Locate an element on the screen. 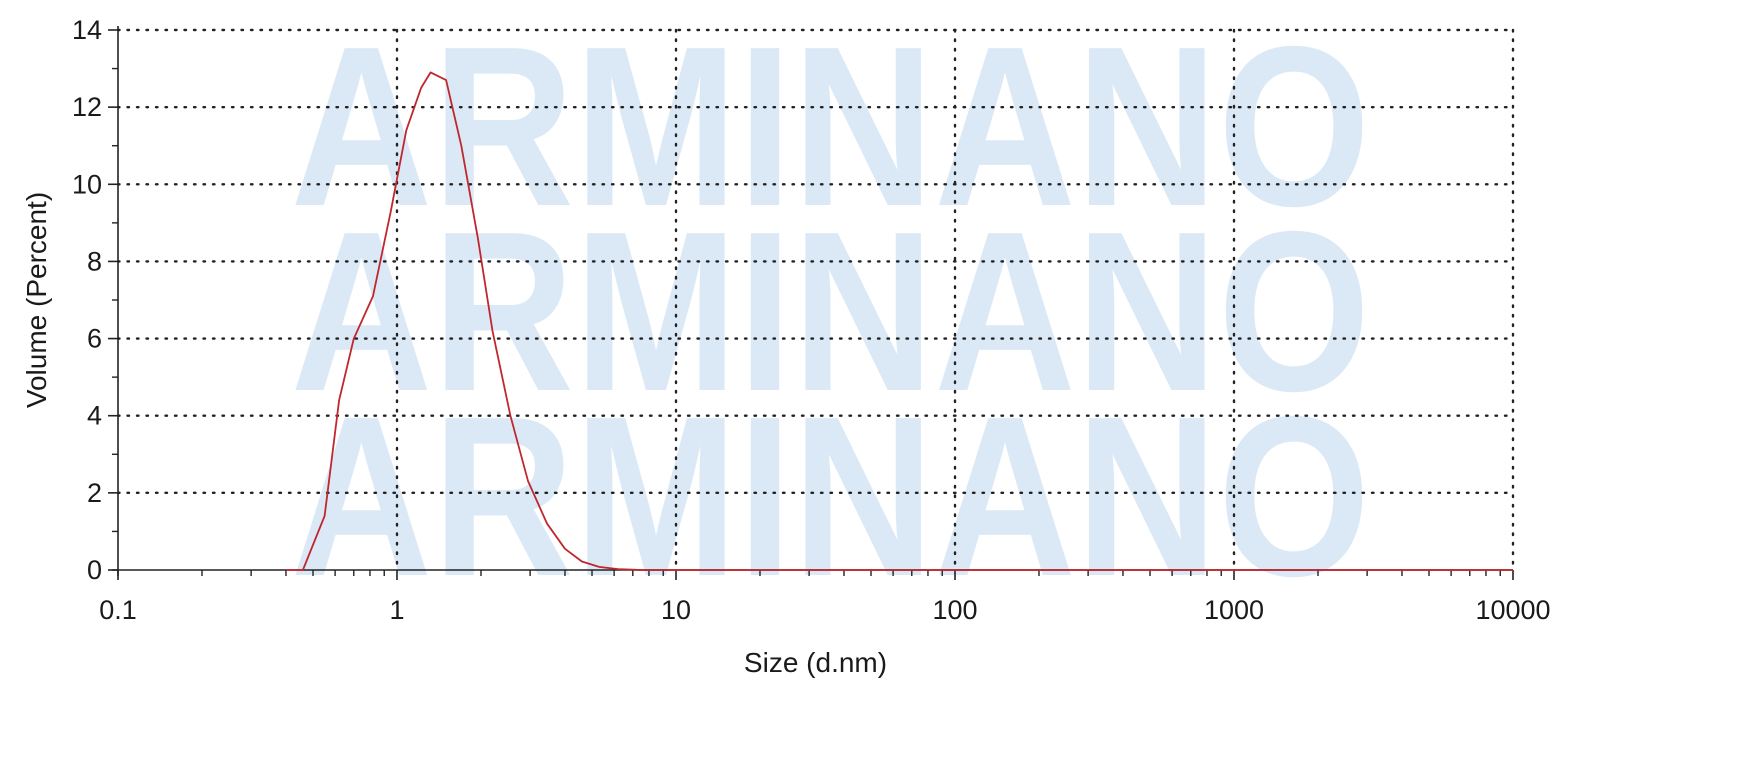  x-tick-label: 100 is located at coordinates (954, 610).